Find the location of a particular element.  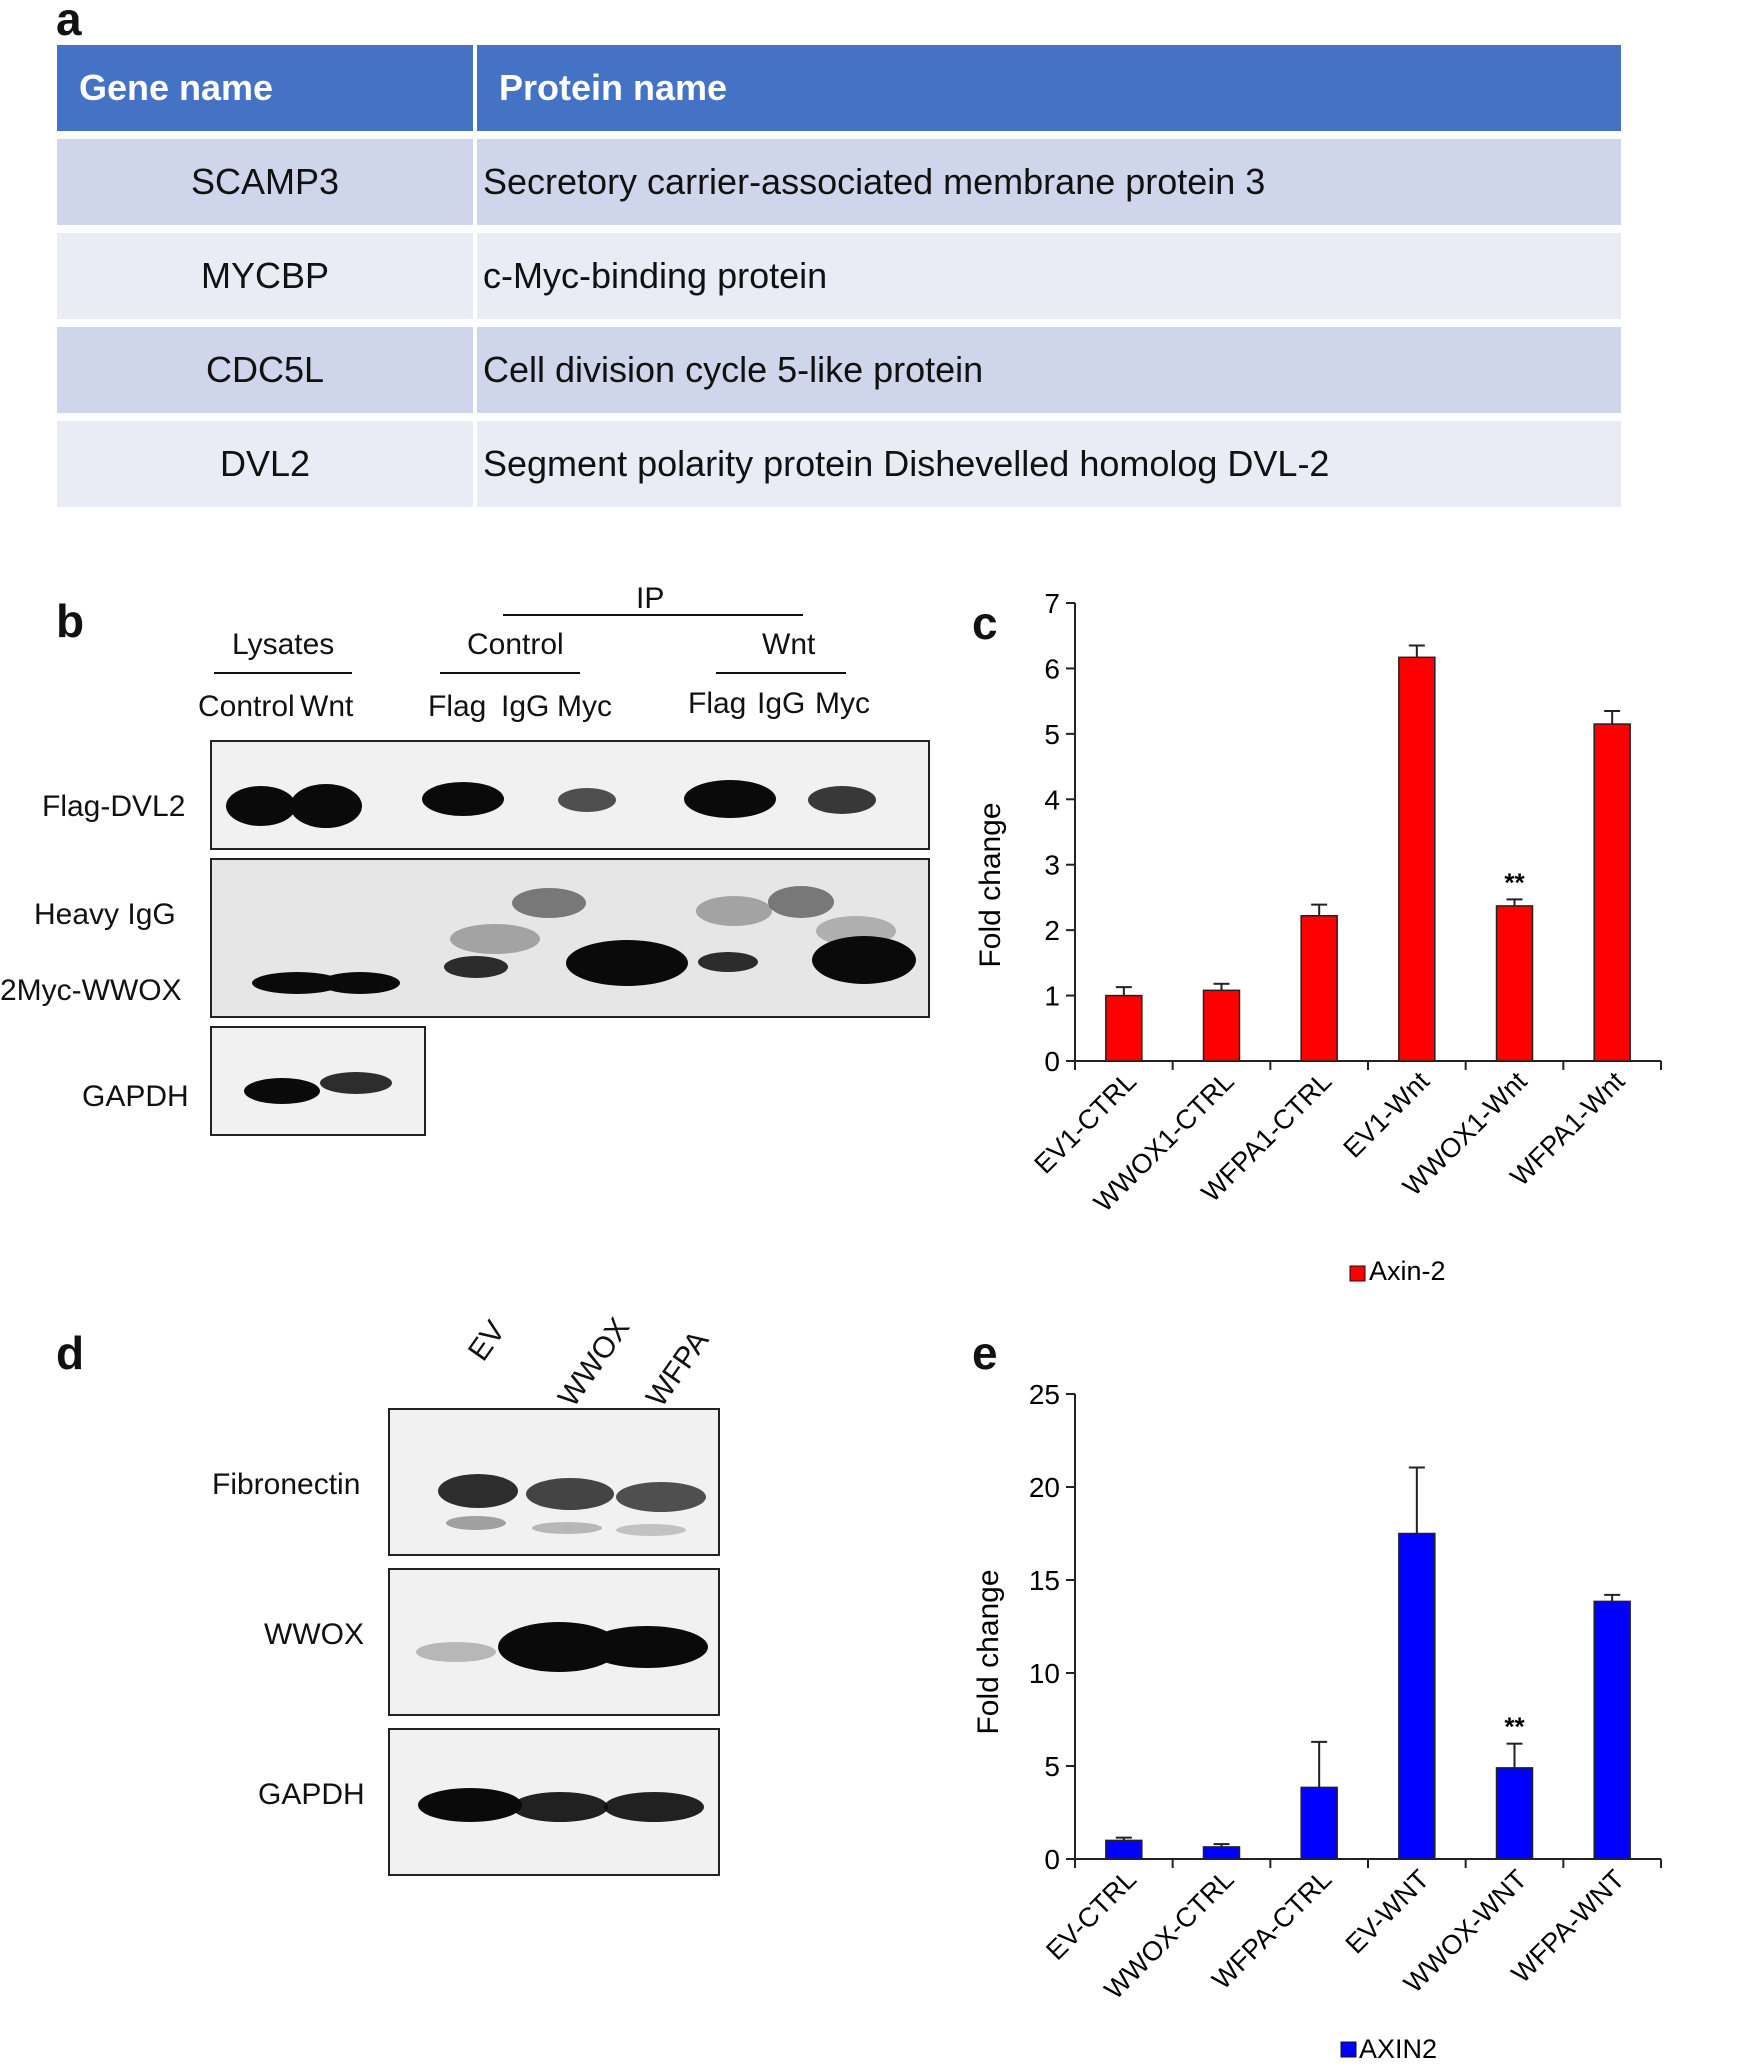

row-label-fibronectin: Fibronectin is located at coordinates (286, 1484).